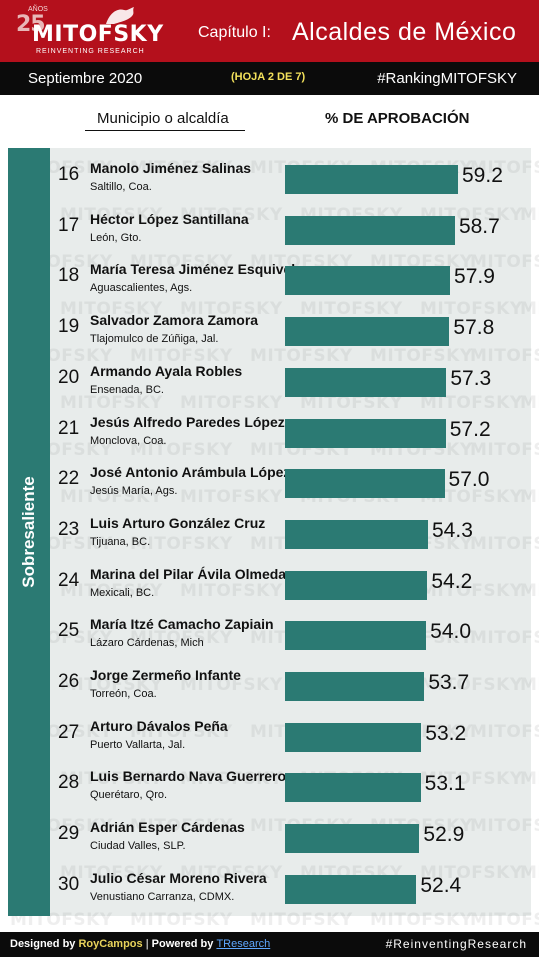 Image resolution: width=539 pixels, height=957 pixels. What do you see at coordinates (116, 237) in the screenshot?
I see `municipality-name: León, Gto.` at bounding box center [116, 237].